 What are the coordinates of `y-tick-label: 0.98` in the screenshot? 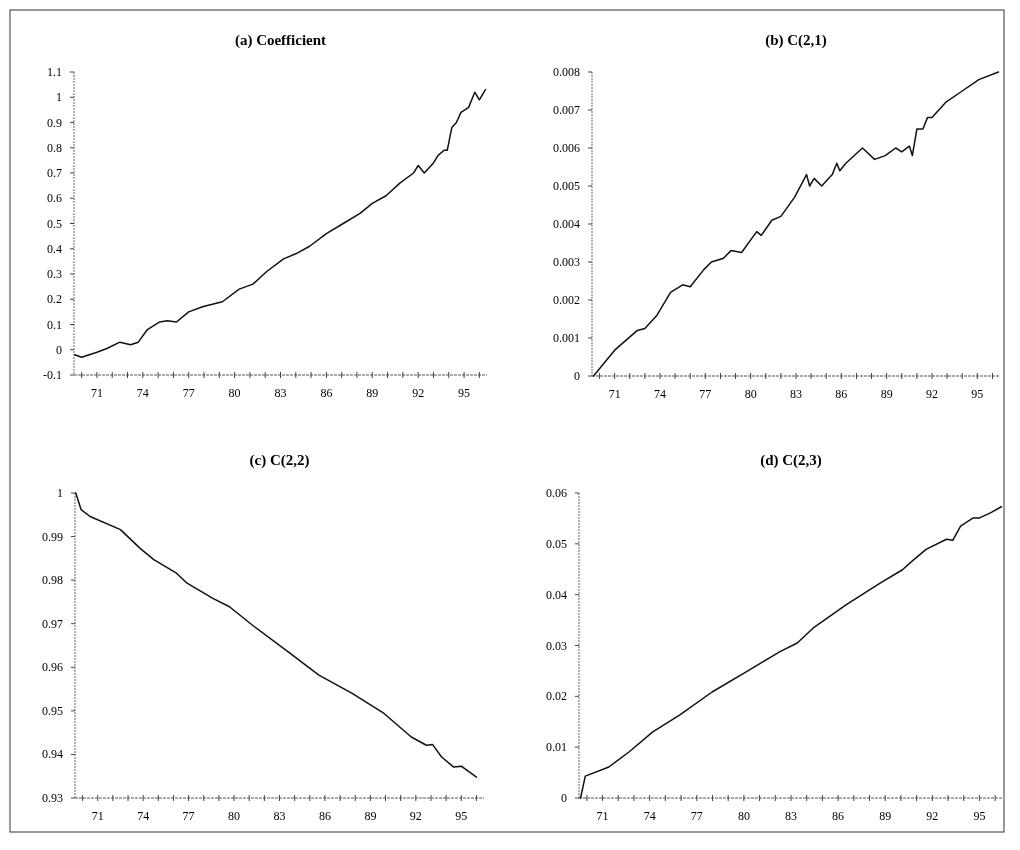 It's located at (52, 580).